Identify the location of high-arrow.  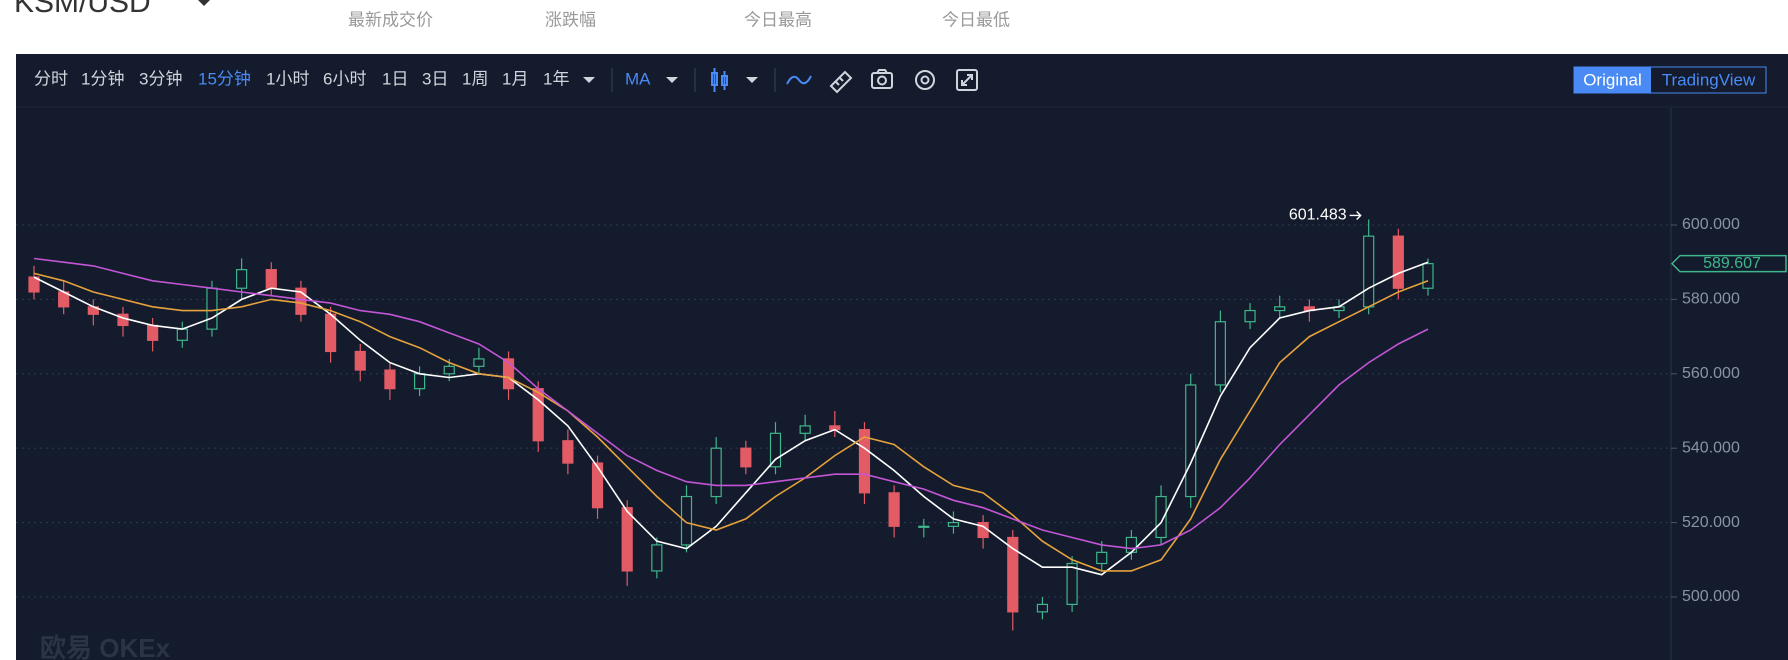
(1355, 215).